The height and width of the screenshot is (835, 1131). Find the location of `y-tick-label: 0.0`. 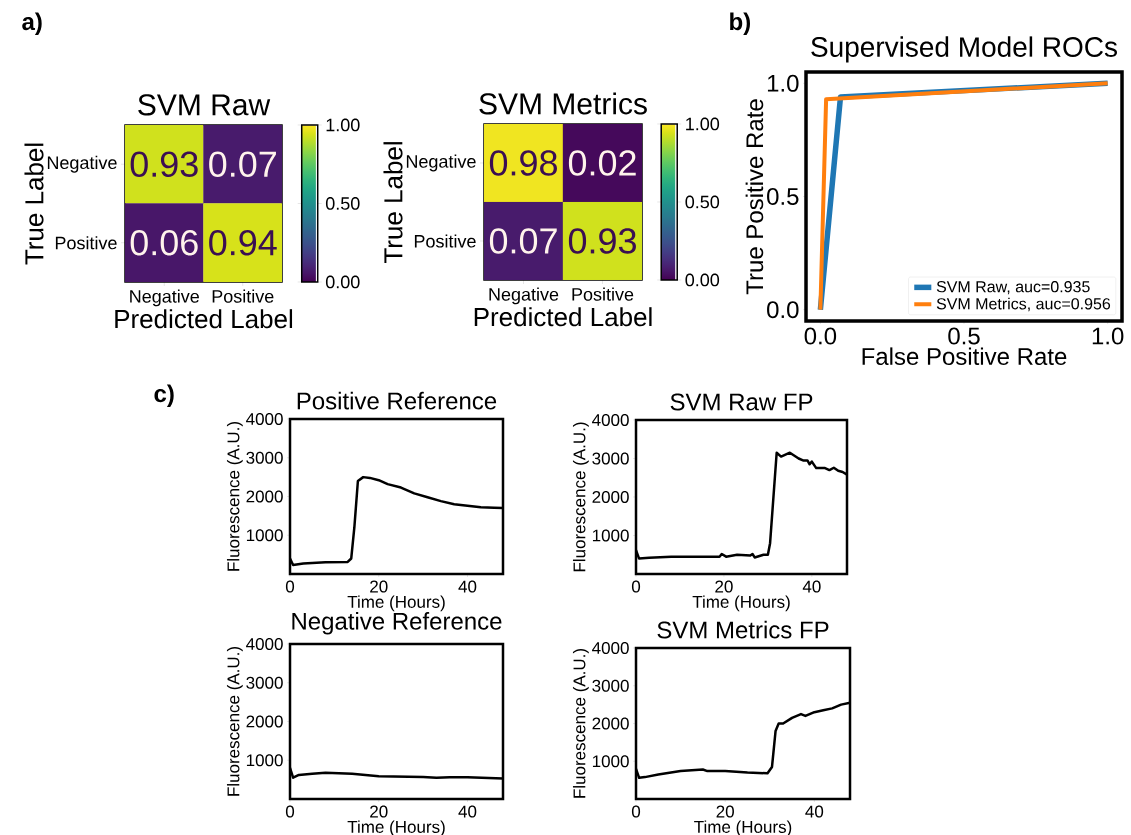

y-tick-label: 0.0 is located at coordinates (783, 310).